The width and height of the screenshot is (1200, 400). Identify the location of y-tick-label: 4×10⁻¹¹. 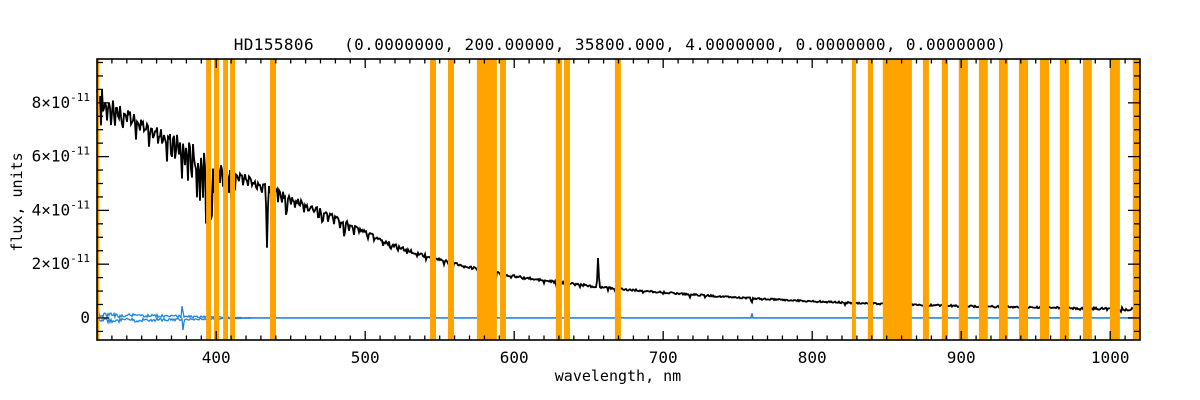
(61, 208).